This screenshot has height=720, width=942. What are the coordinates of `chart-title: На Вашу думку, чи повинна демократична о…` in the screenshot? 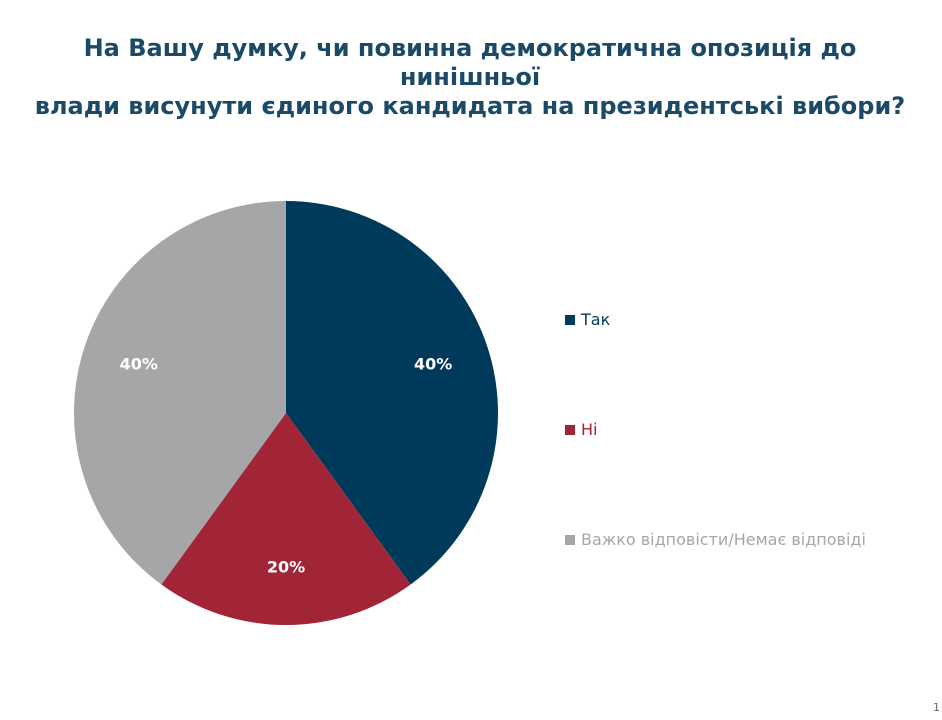 It's located at (470, 77).